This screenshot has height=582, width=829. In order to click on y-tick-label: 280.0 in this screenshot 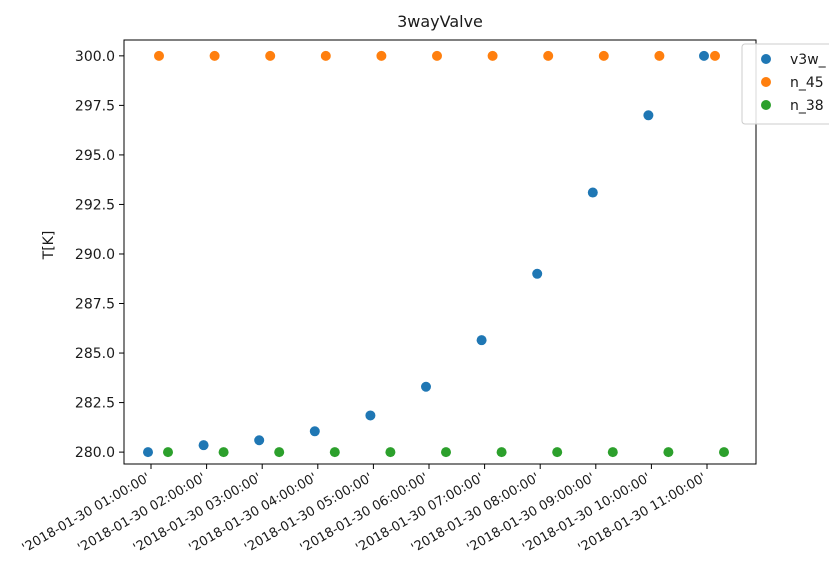, I will do `click(95, 453)`.